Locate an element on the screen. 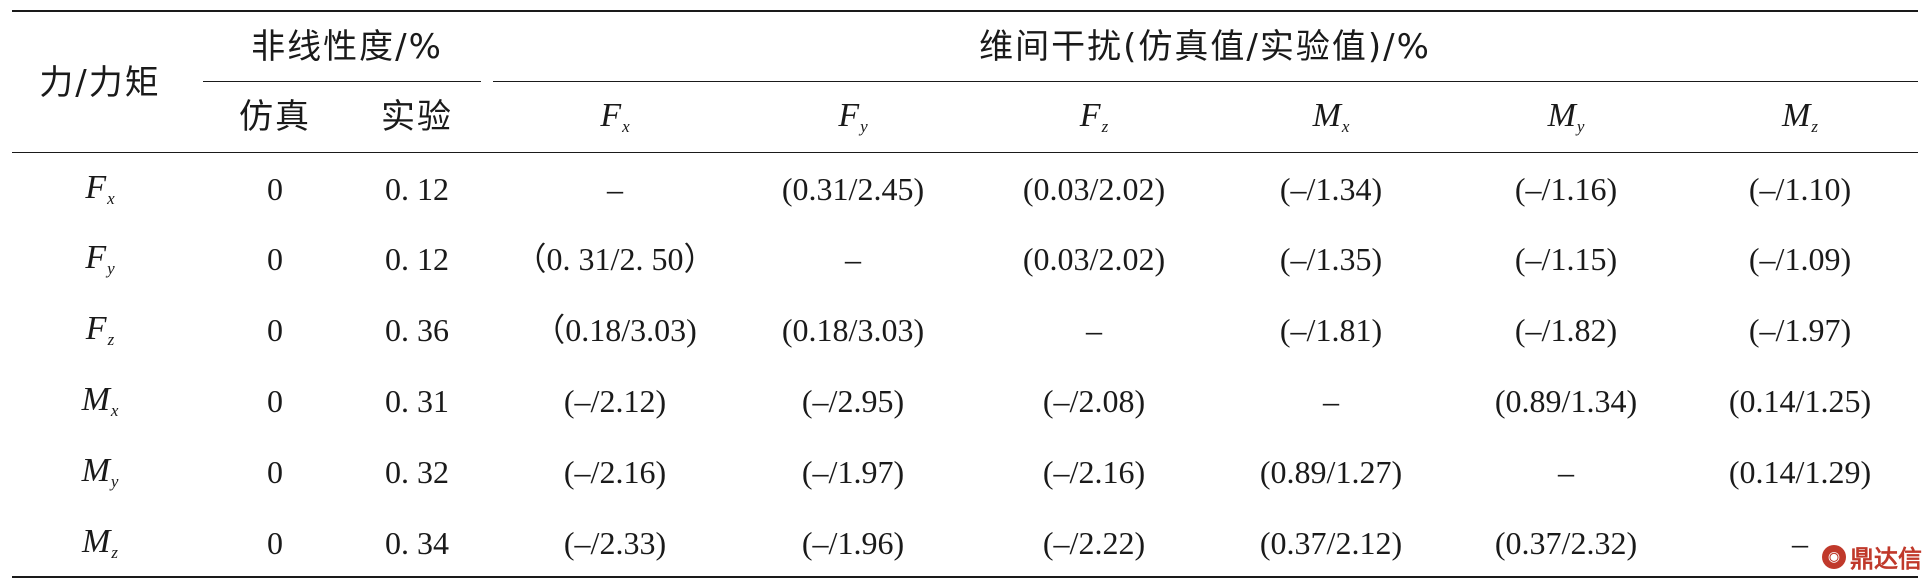 This screenshot has height=586, width=1930. col-header-my-letter: M is located at coordinates (1561, 115).